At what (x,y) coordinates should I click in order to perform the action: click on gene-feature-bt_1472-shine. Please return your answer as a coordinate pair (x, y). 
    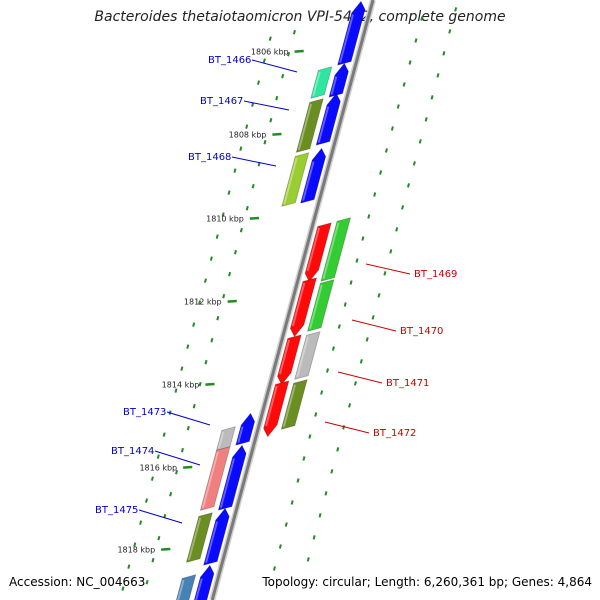
    Looking at the image, I should click on (289, 406).